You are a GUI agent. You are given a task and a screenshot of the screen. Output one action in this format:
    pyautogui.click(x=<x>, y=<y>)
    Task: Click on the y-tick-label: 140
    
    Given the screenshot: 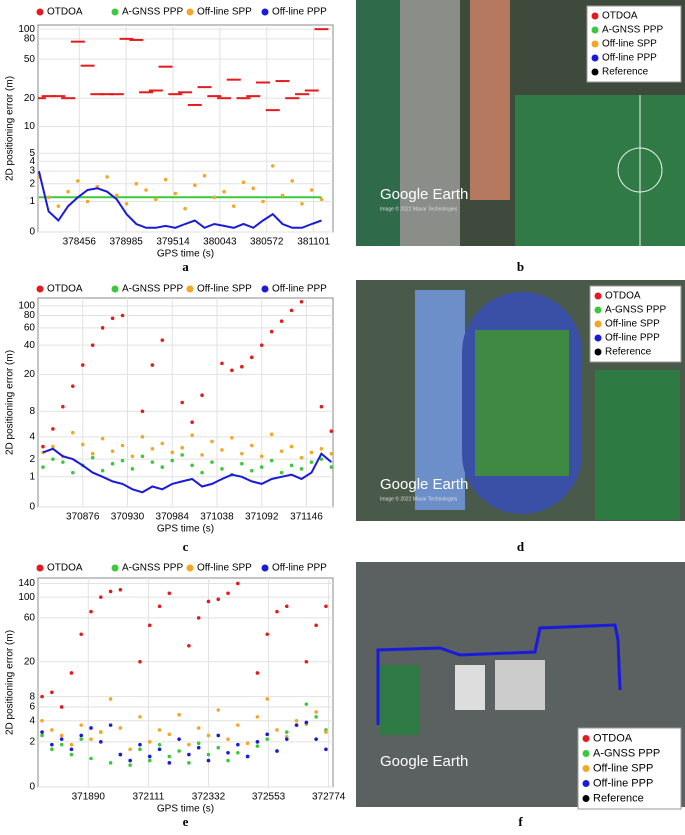 What is the action you would take?
    pyautogui.click(x=26, y=583)
    